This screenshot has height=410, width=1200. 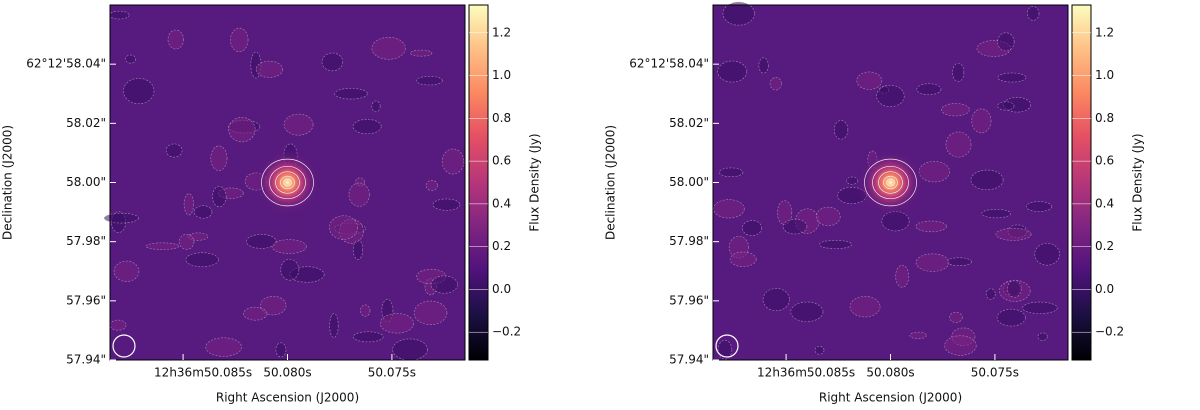 I want to click on colorbar-tick-label: 1.0, so click(x=1104, y=75).